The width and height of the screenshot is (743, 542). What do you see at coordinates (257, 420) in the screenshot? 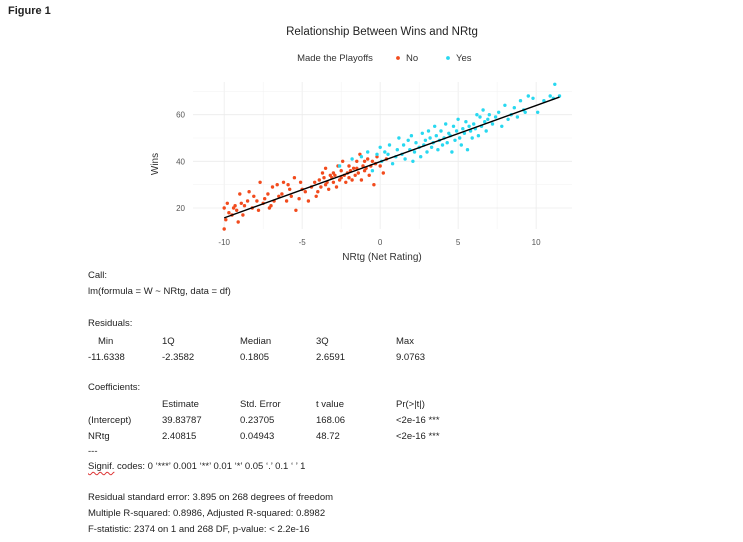
I see `coef-std-error: 0.23705` at bounding box center [257, 420].